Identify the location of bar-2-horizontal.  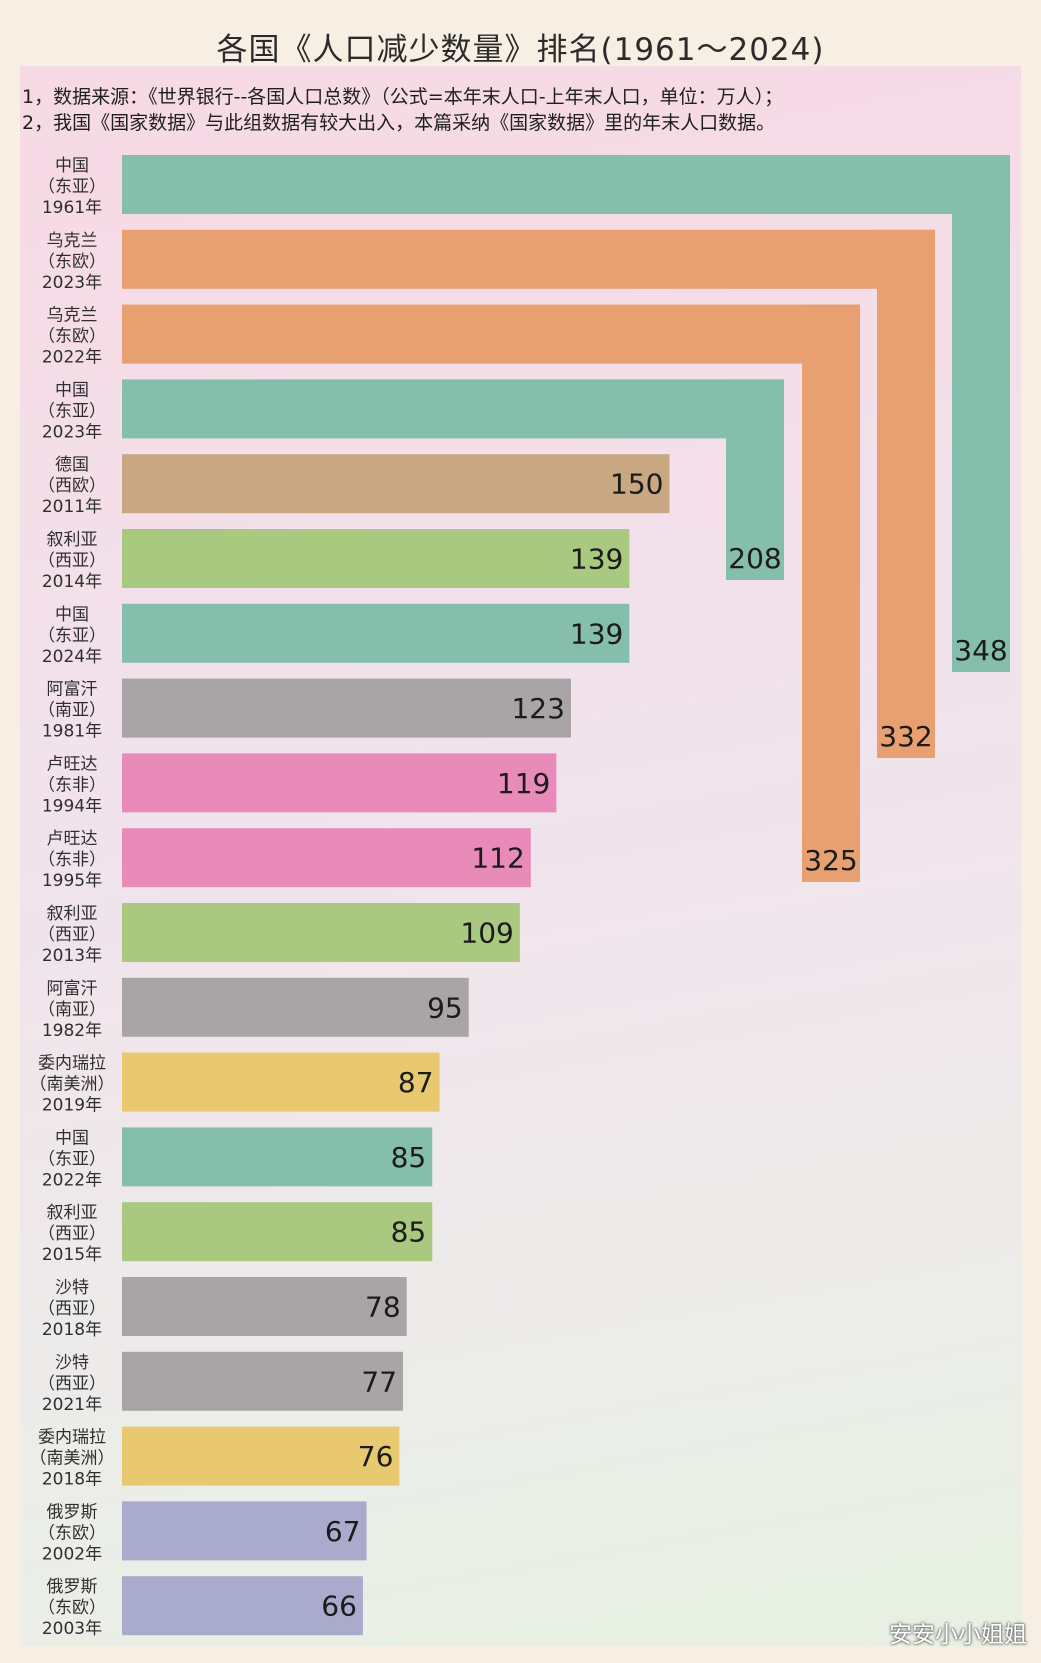
(491, 334).